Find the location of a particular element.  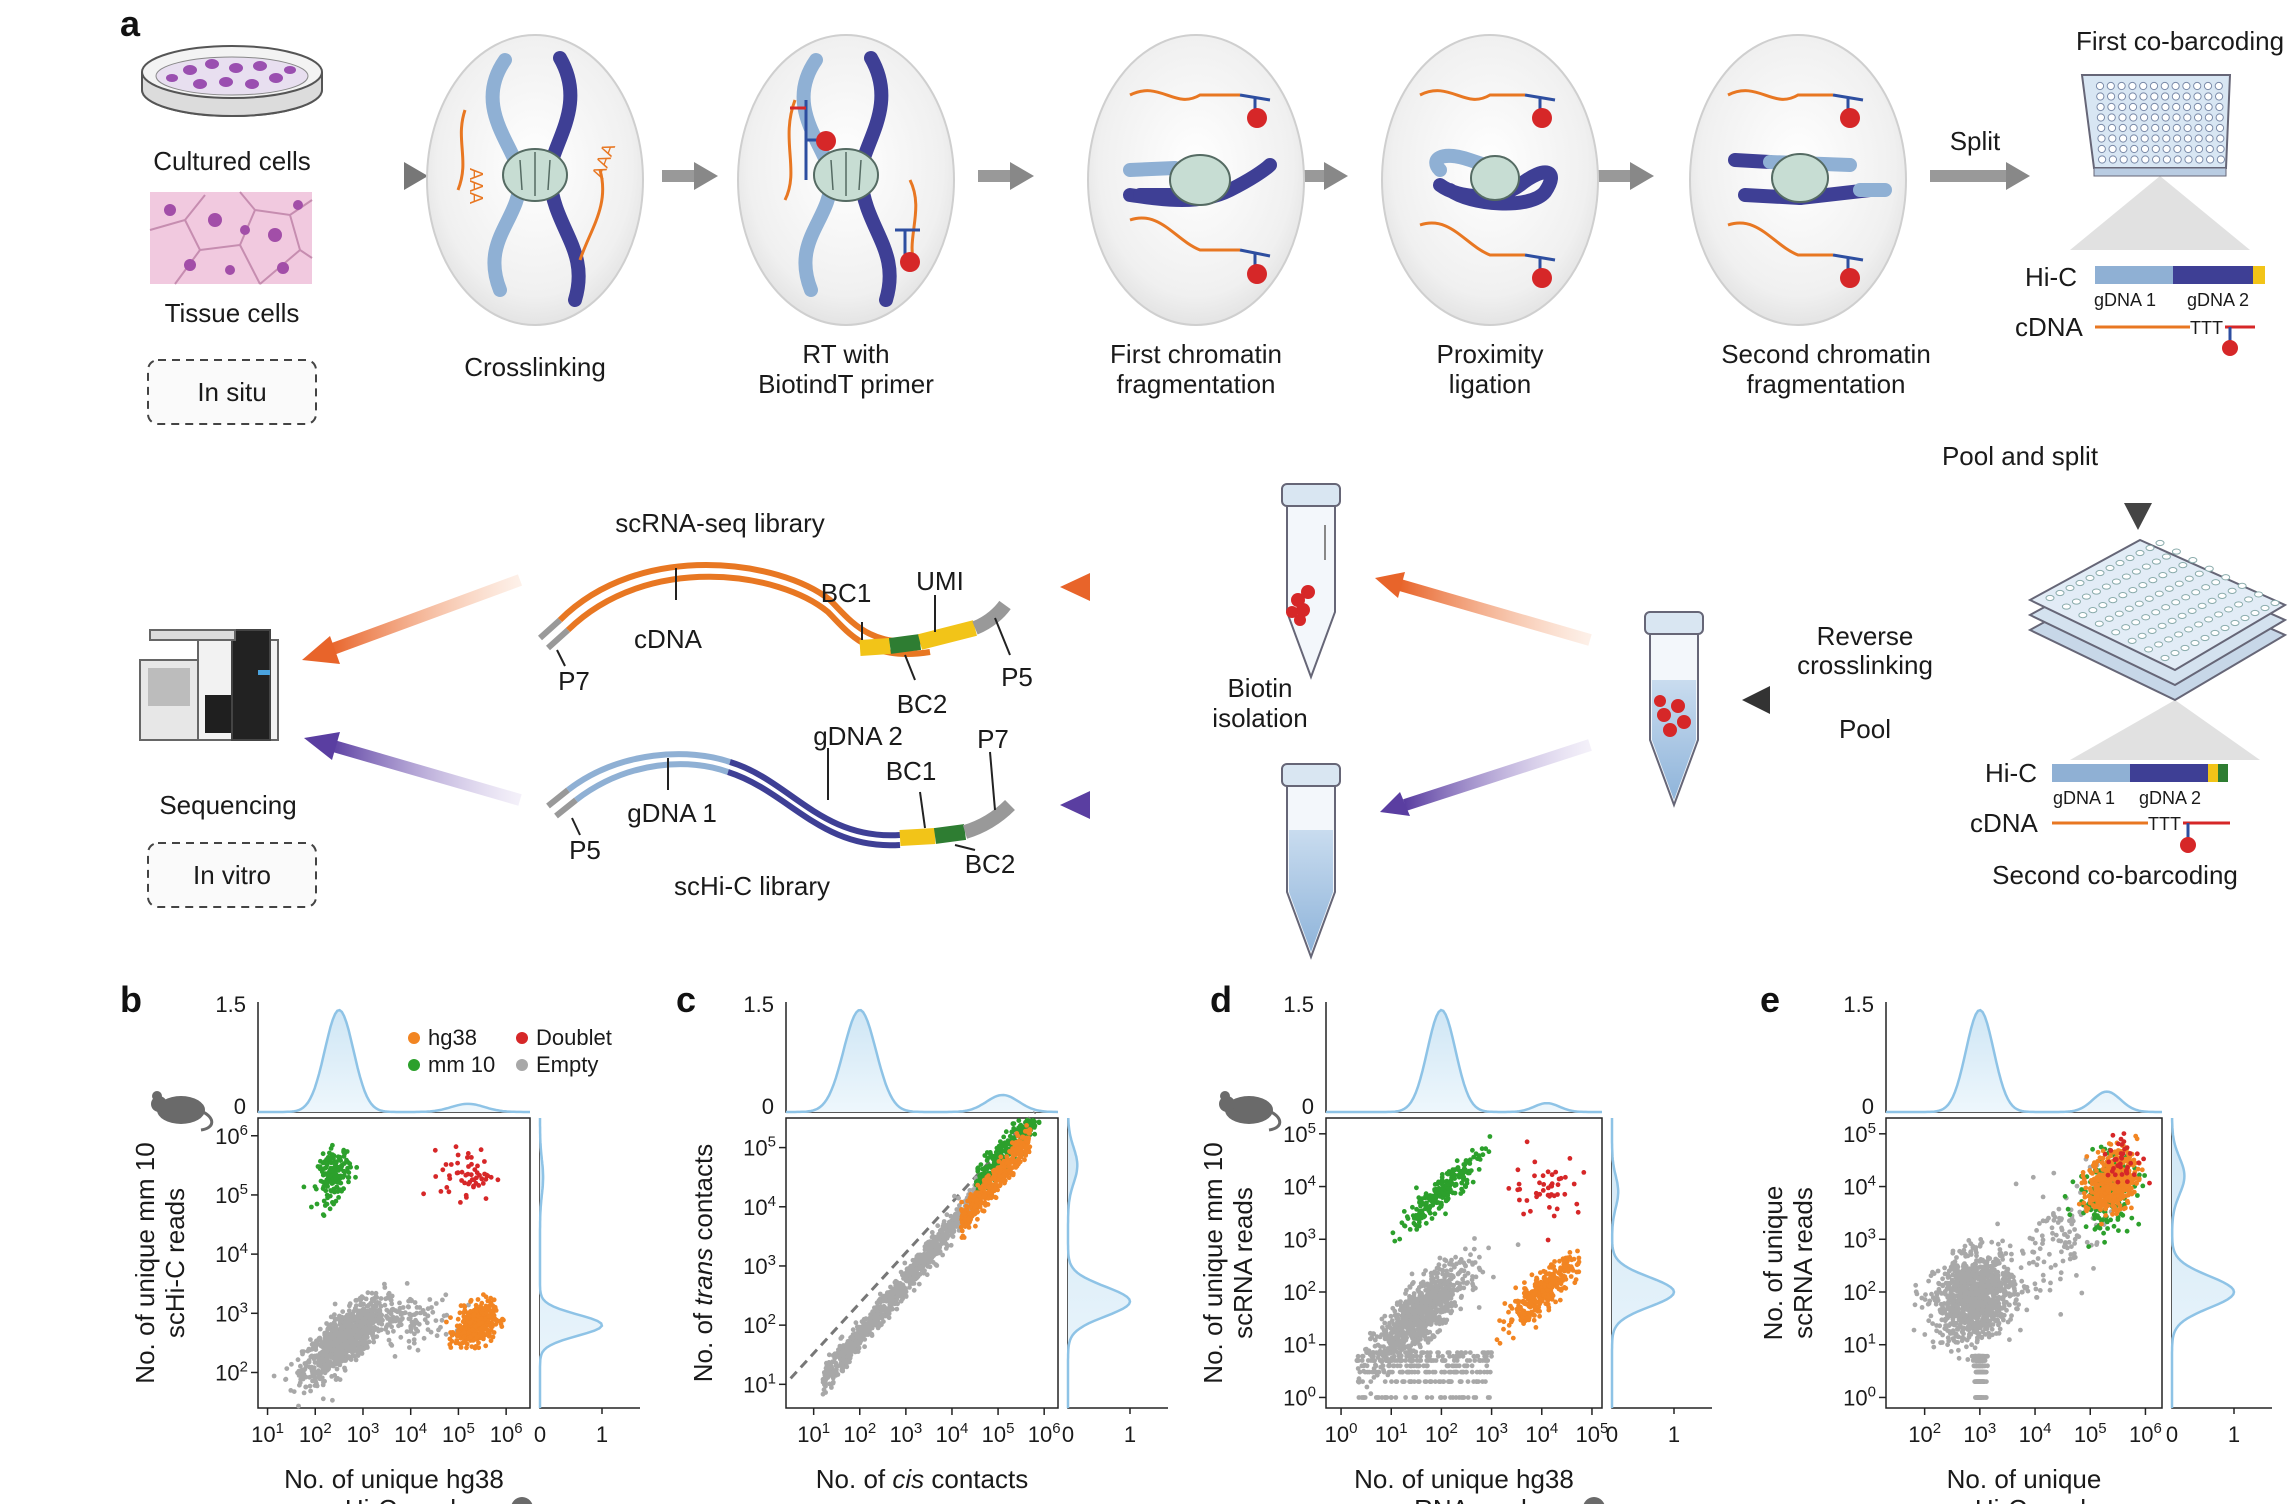

right-density-axes is located at coordinates (589, 1263).